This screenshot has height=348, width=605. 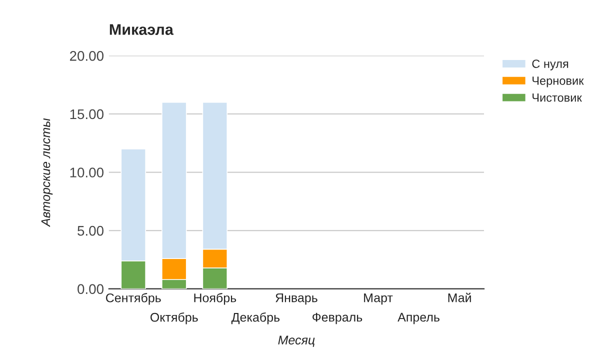 I want to click on x-tick-label: Ноябрь, so click(x=215, y=299).